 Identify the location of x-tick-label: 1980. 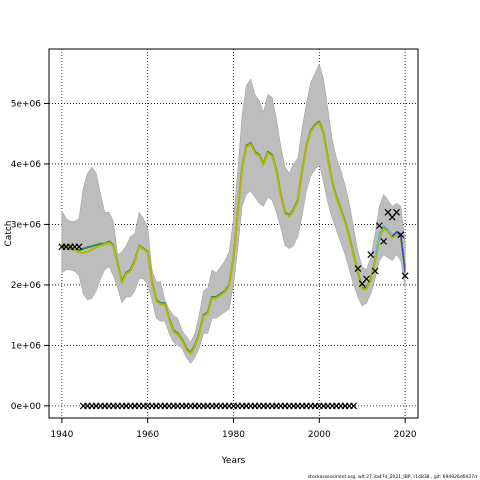
(233, 435).